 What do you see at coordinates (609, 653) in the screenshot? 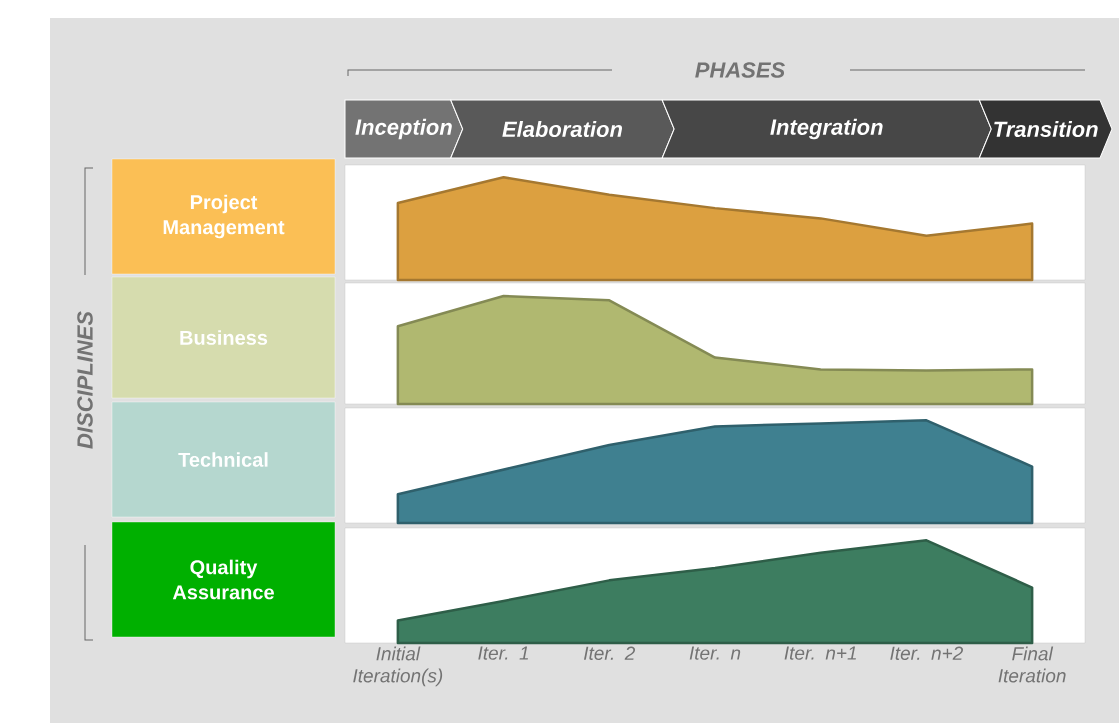
I see `x-tick-label: Iter. 2` at bounding box center [609, 653].